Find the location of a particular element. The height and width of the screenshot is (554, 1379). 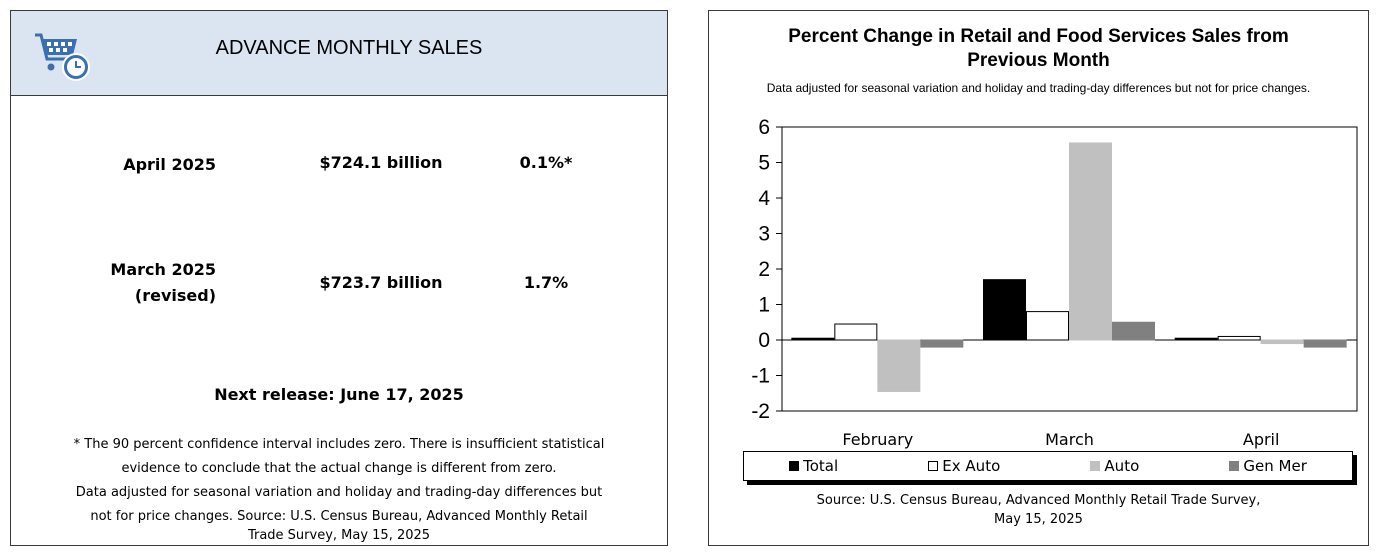

next-release-date: Next release: June 17, 2025 is located at coordinates (339, 394).